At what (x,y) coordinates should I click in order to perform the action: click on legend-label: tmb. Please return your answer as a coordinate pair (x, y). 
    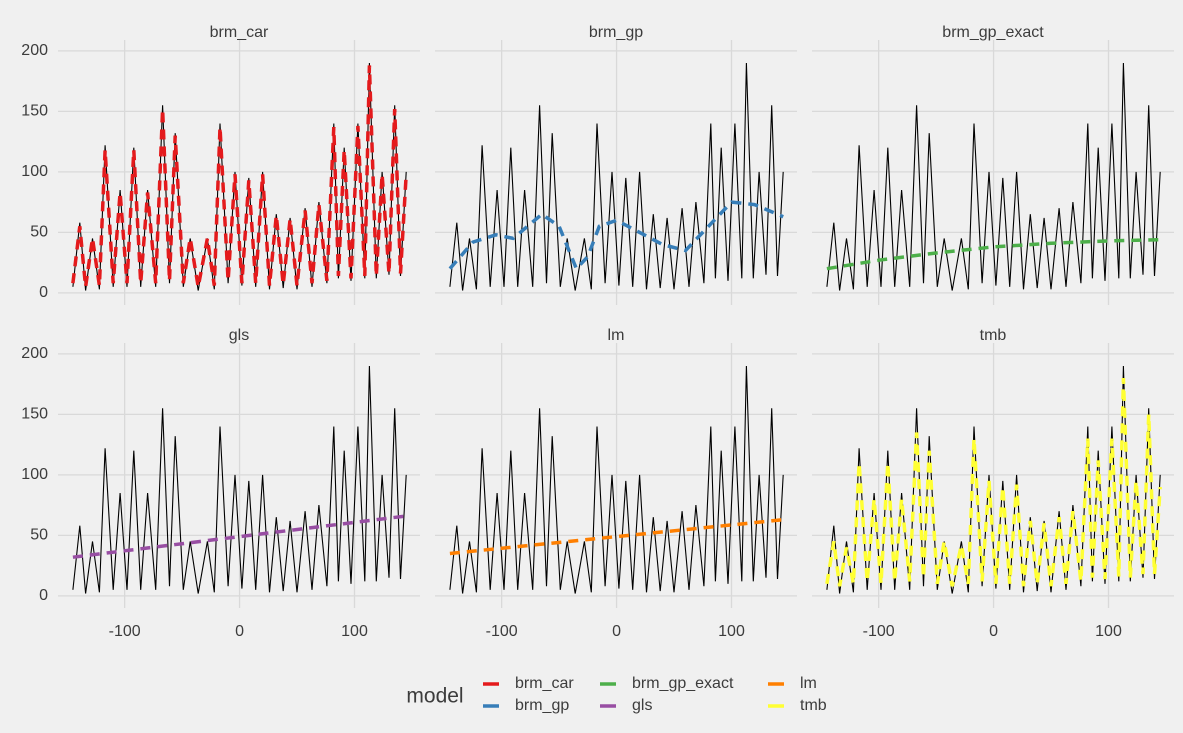
    Looking at the image, I should click on (813, 705).